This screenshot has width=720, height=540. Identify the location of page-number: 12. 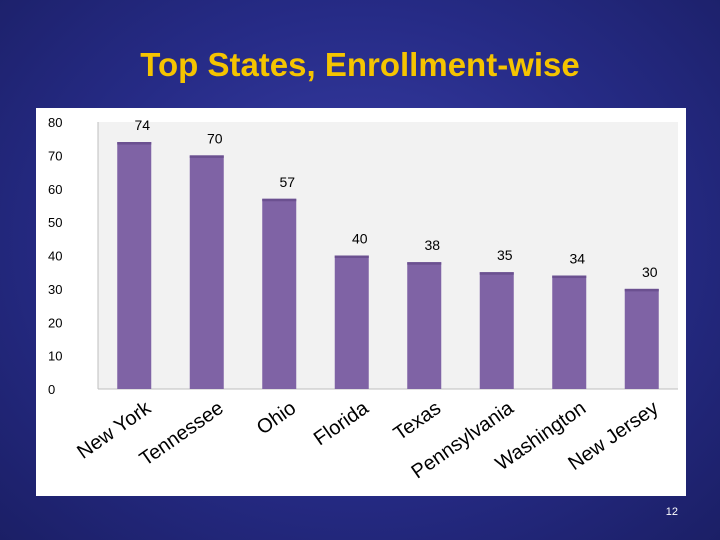
(671, 512).